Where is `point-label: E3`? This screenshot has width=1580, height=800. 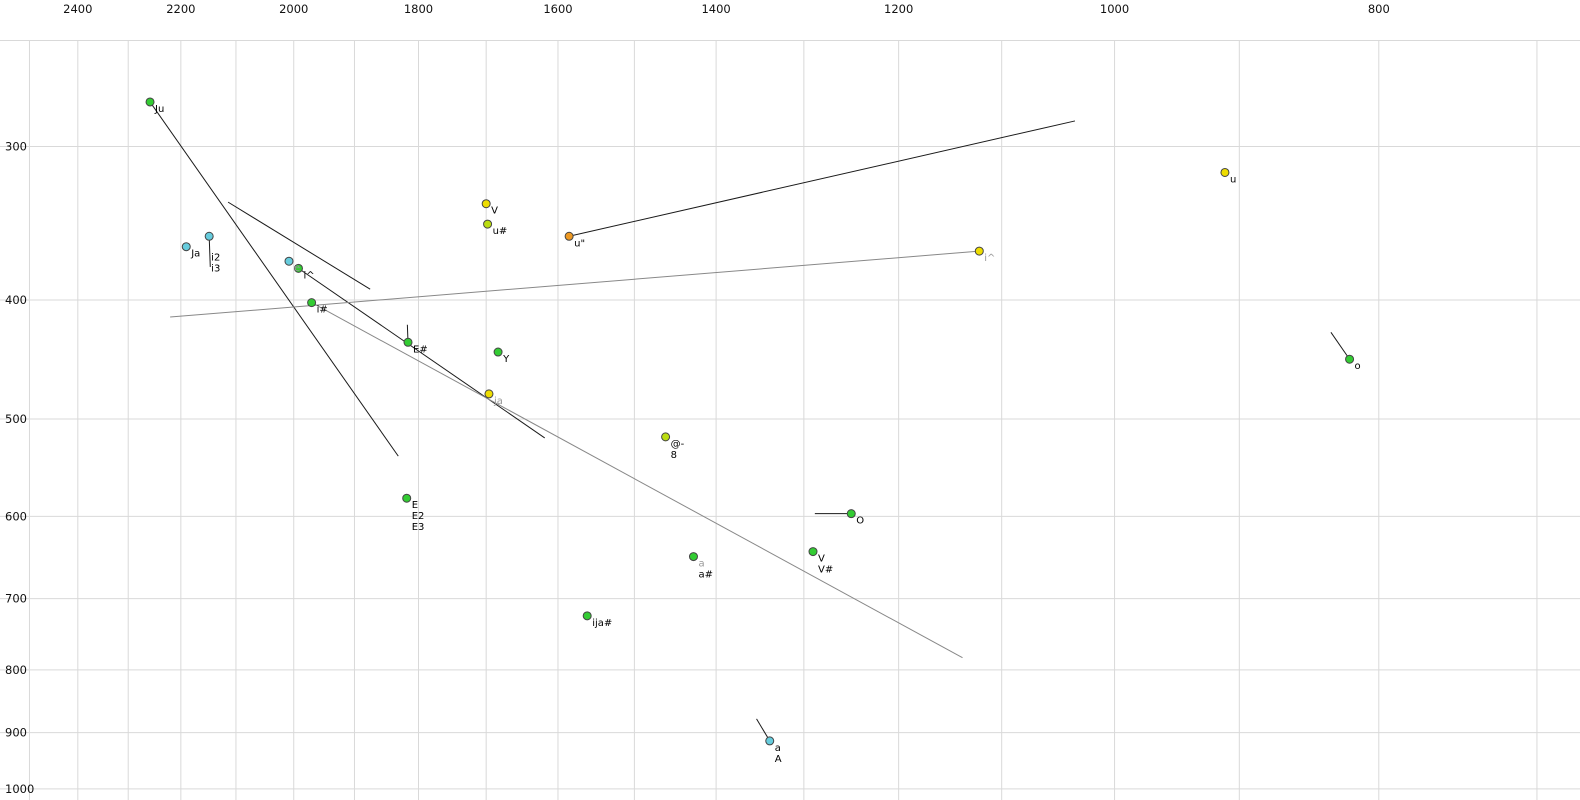
point-label: E3 is located at coordinates (418, 527).